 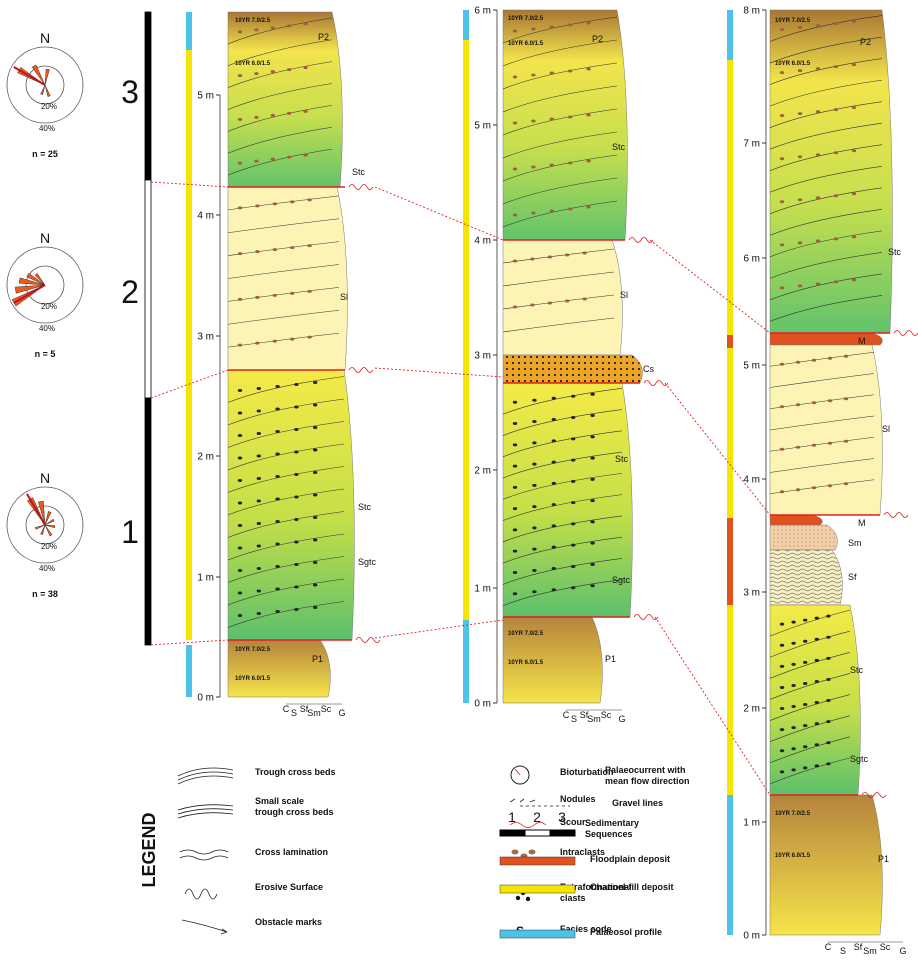 What do you see at coordinates (517, 772) in the screenshot?
I see `palaeocurrent-arrow` at bounding box center [517, 772].